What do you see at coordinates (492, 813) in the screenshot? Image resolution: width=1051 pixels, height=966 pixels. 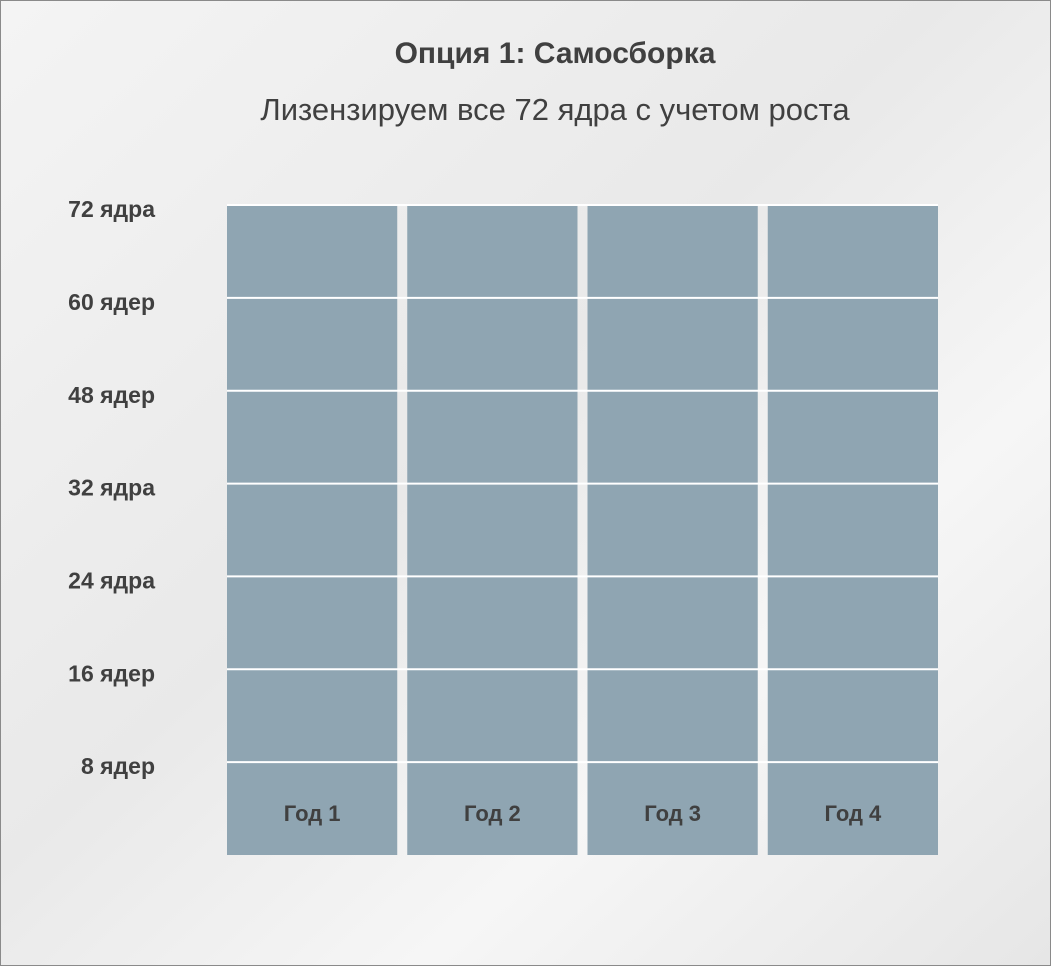 I see `x-tick-label: Год 2` at bounding box center [492, 813].